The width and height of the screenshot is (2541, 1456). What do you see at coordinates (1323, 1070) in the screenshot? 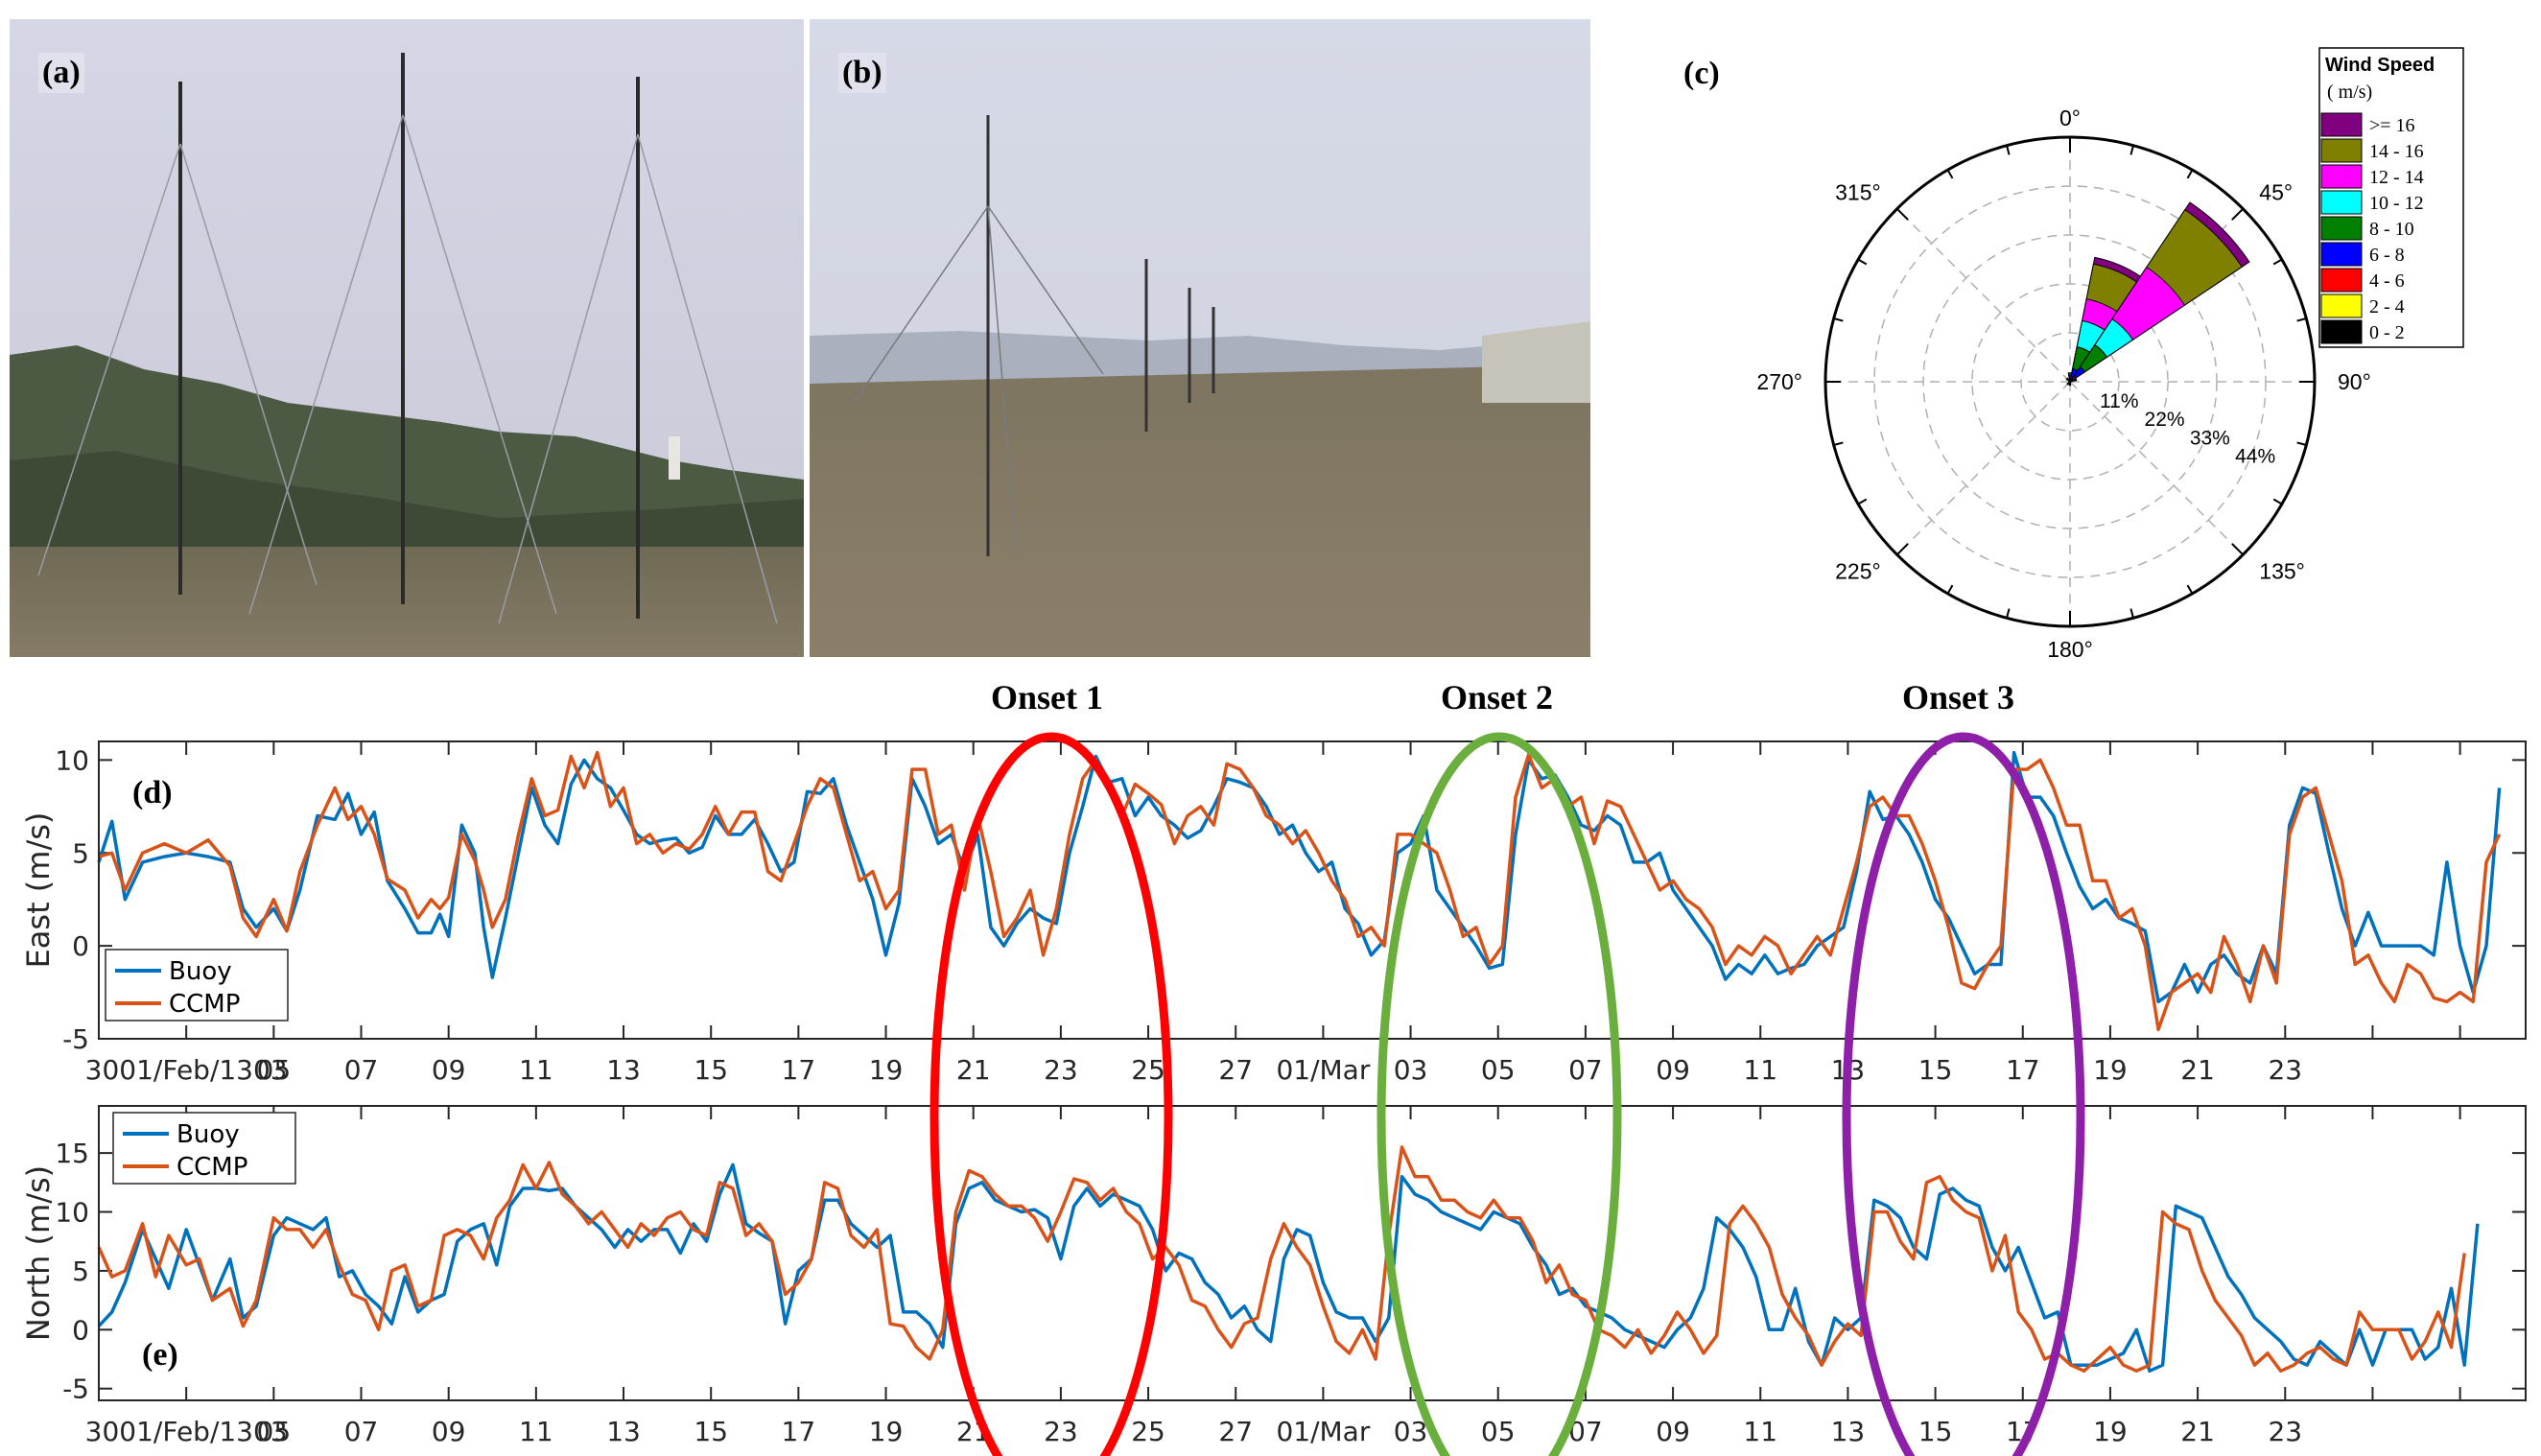
I see `x-tick-label: 01/Mar` at bounding box center [1323, 1070].